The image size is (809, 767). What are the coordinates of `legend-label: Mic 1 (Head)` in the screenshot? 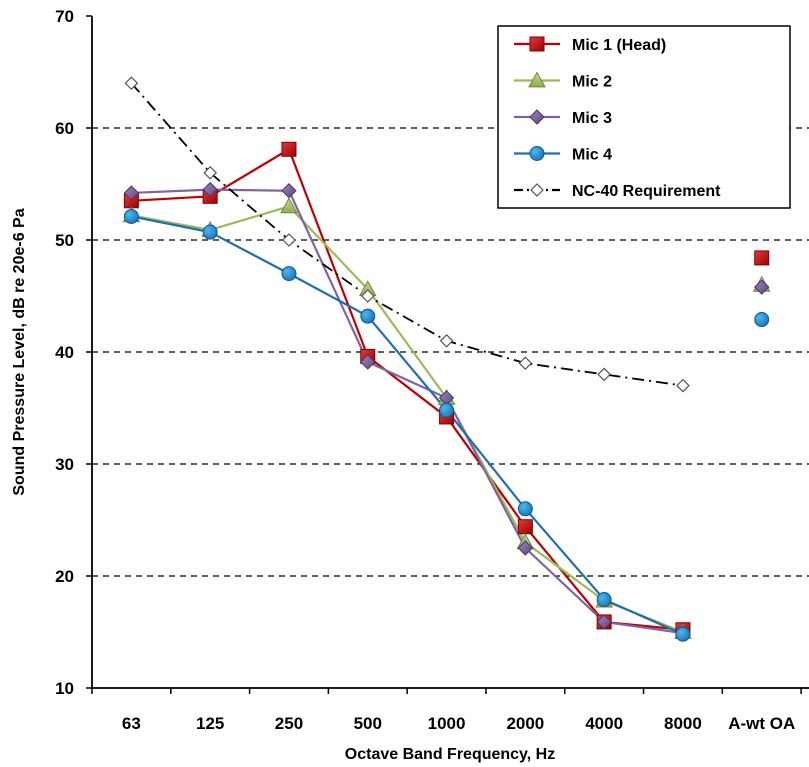 It's located at (619, 45).